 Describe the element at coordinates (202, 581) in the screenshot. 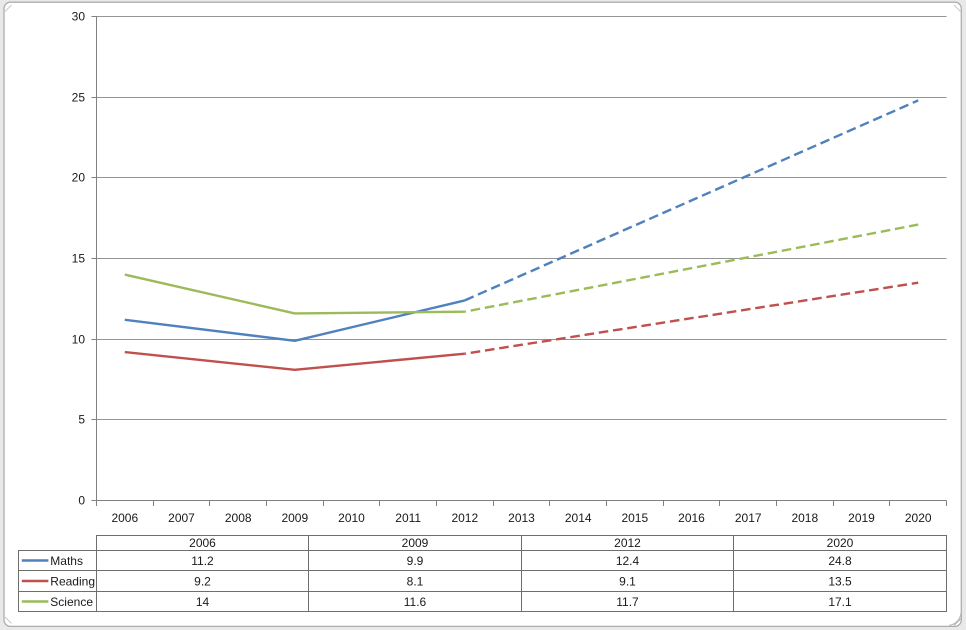

I see `svg-text: 9.2` at that location.